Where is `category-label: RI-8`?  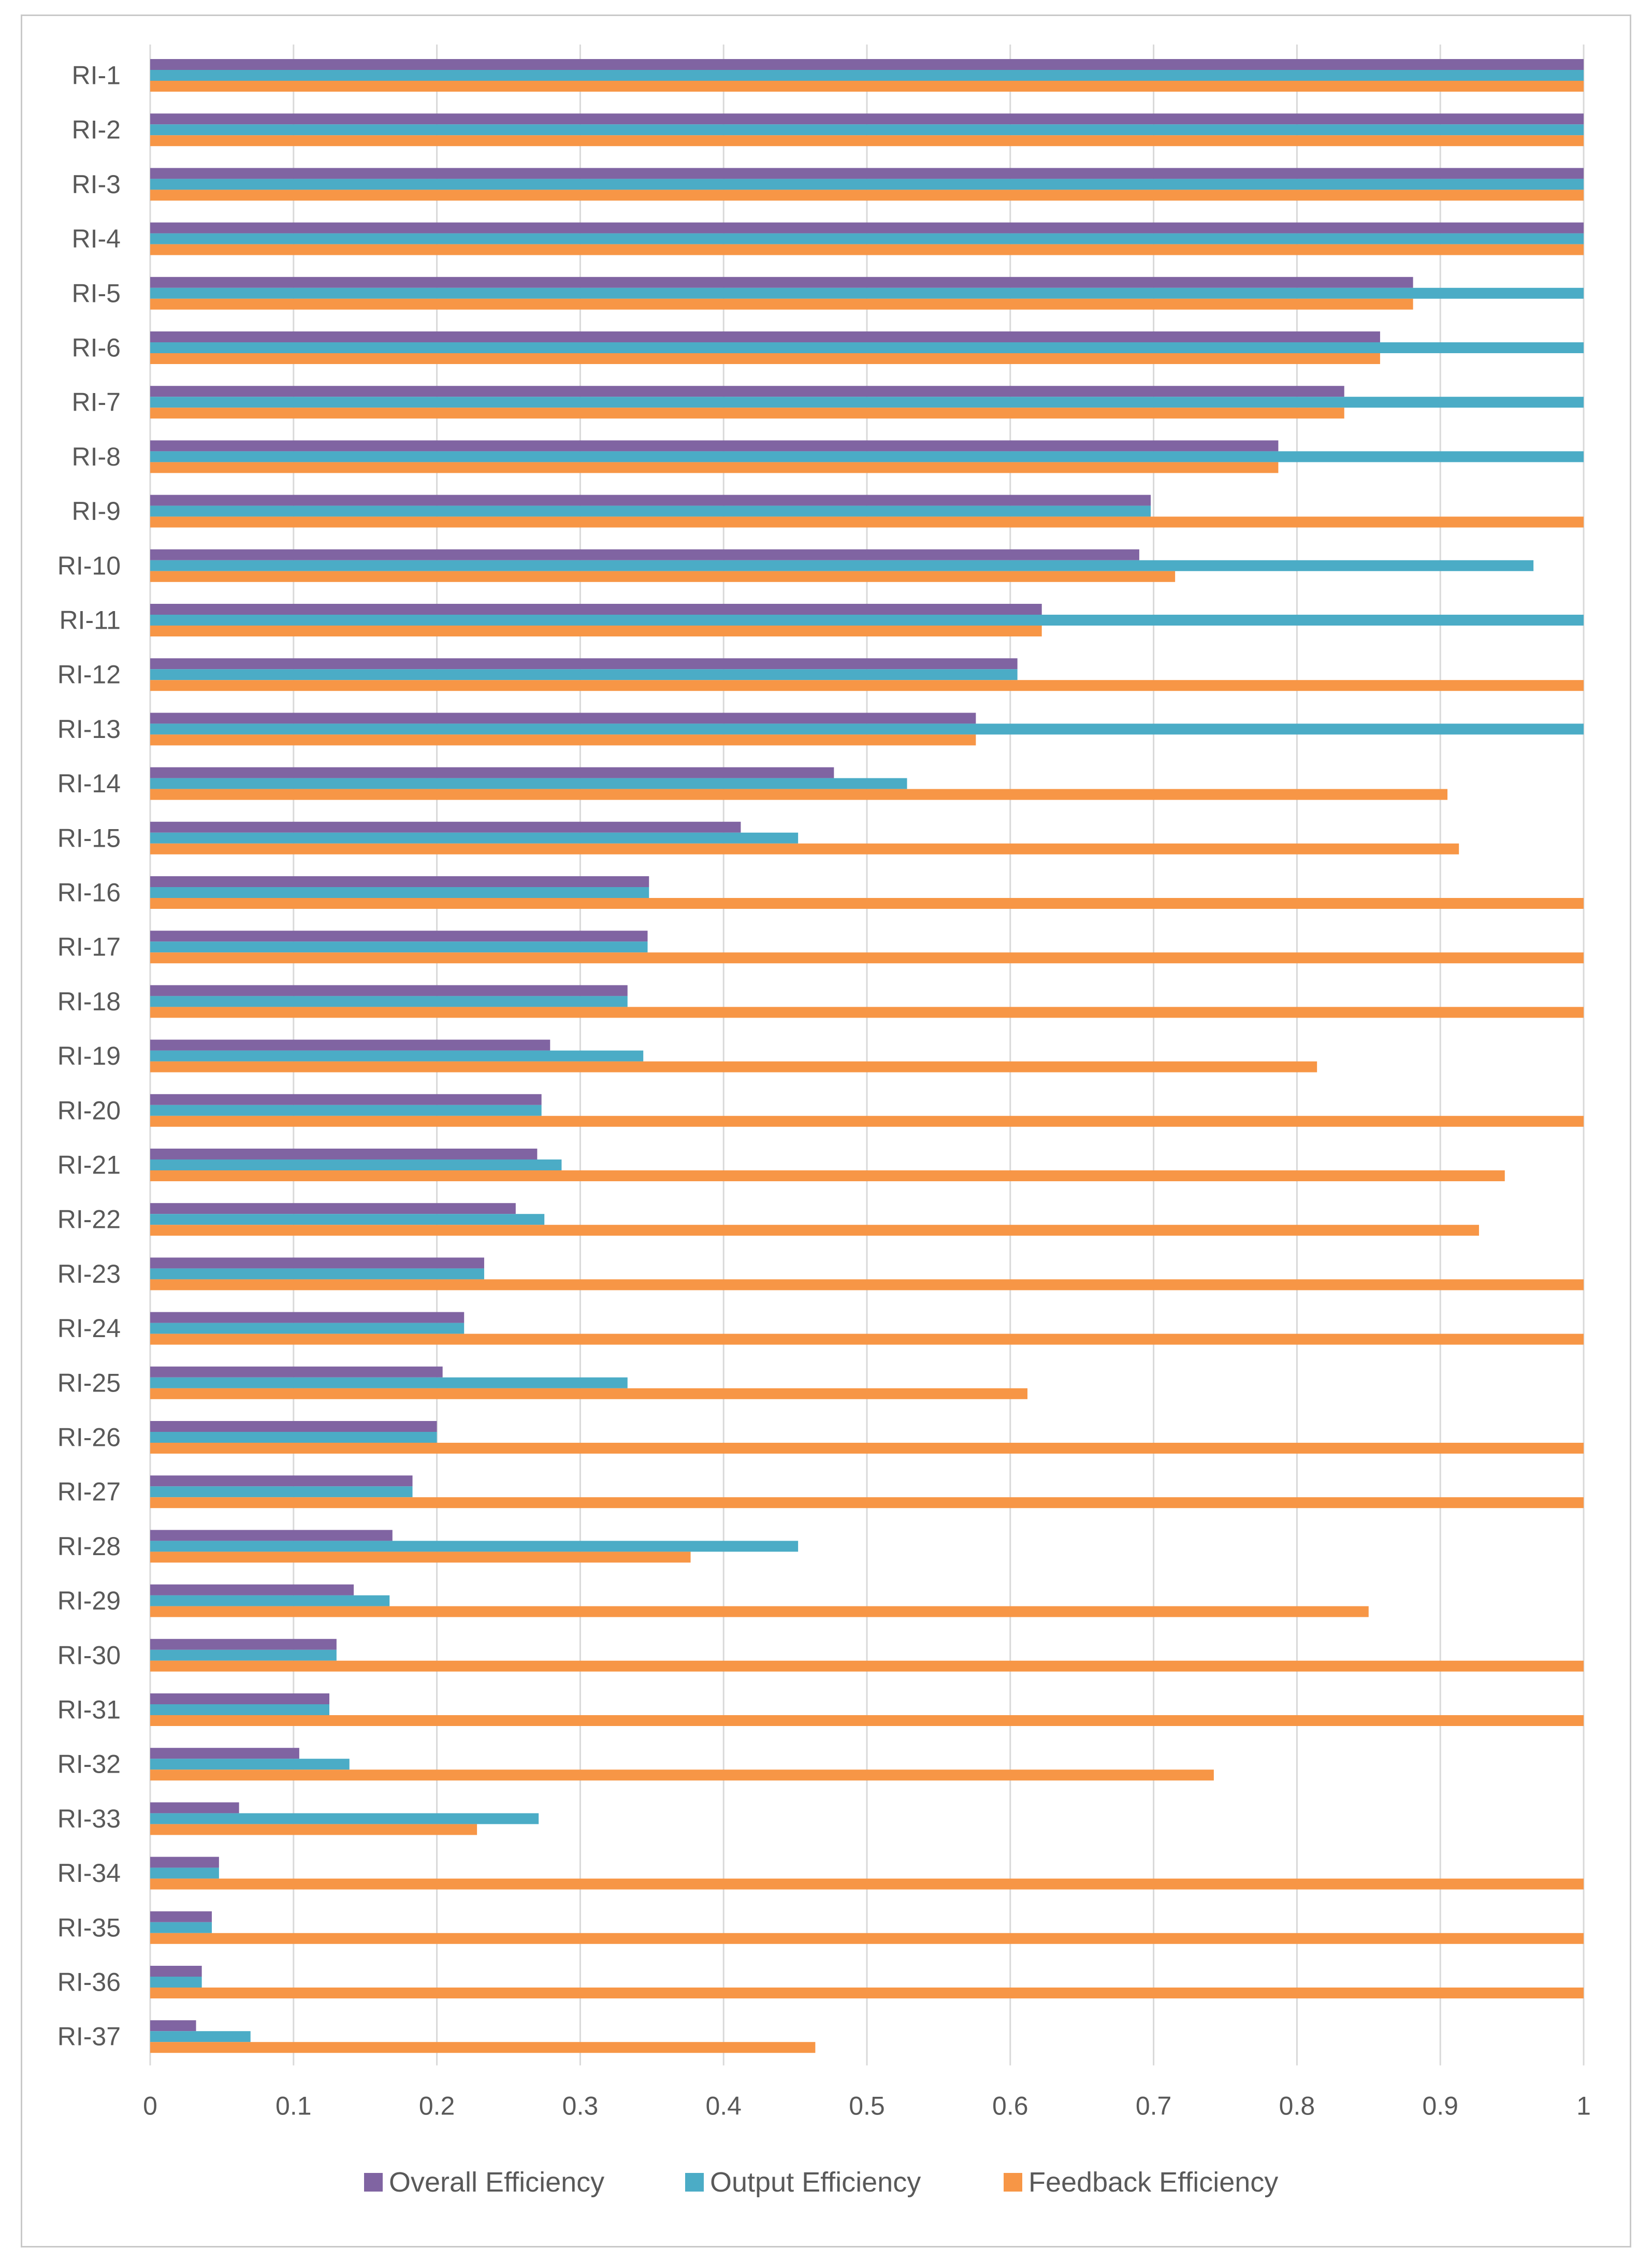
category-label: RI-8 is located at coordinates (96, 457).